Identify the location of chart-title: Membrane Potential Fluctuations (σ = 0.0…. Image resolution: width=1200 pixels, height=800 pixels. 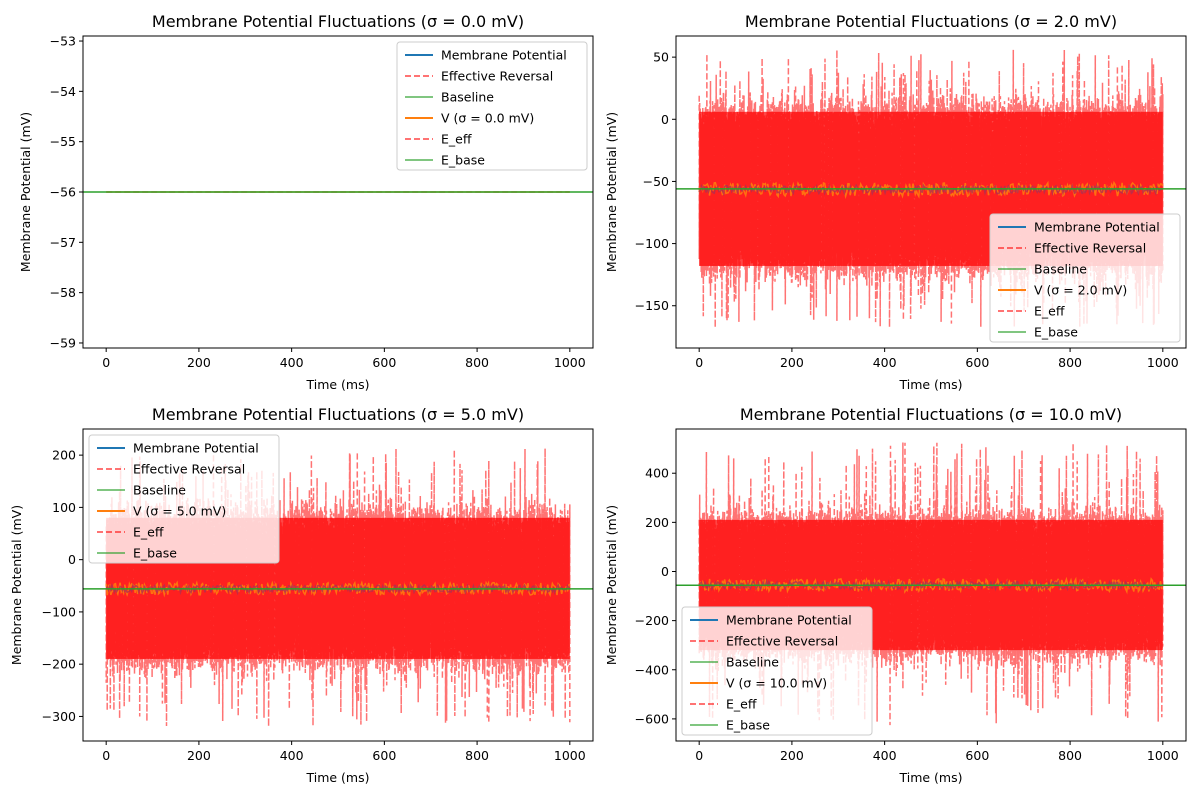
(338, 21).